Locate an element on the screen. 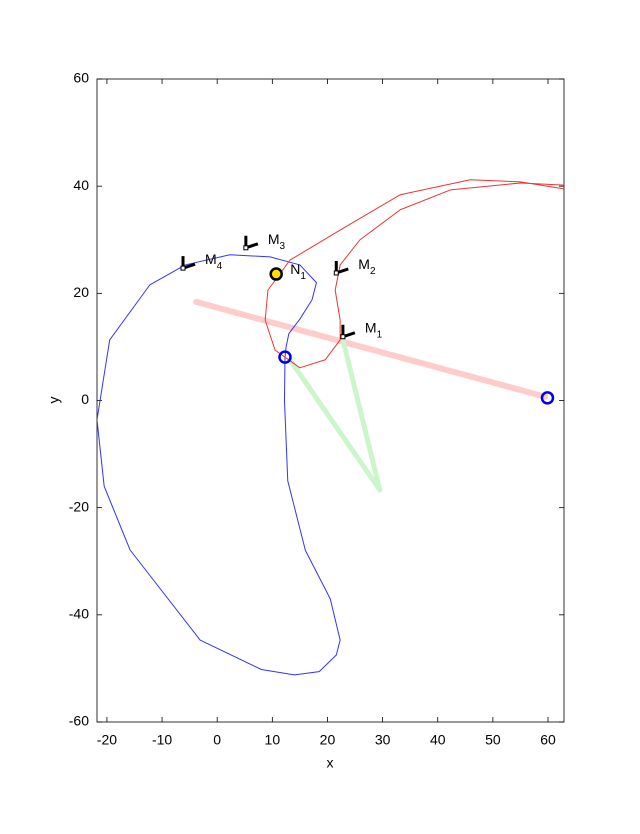 The width and height of the screenshot is (640, 834). x-tick-label: 50 is located at coordinates (493, 740).